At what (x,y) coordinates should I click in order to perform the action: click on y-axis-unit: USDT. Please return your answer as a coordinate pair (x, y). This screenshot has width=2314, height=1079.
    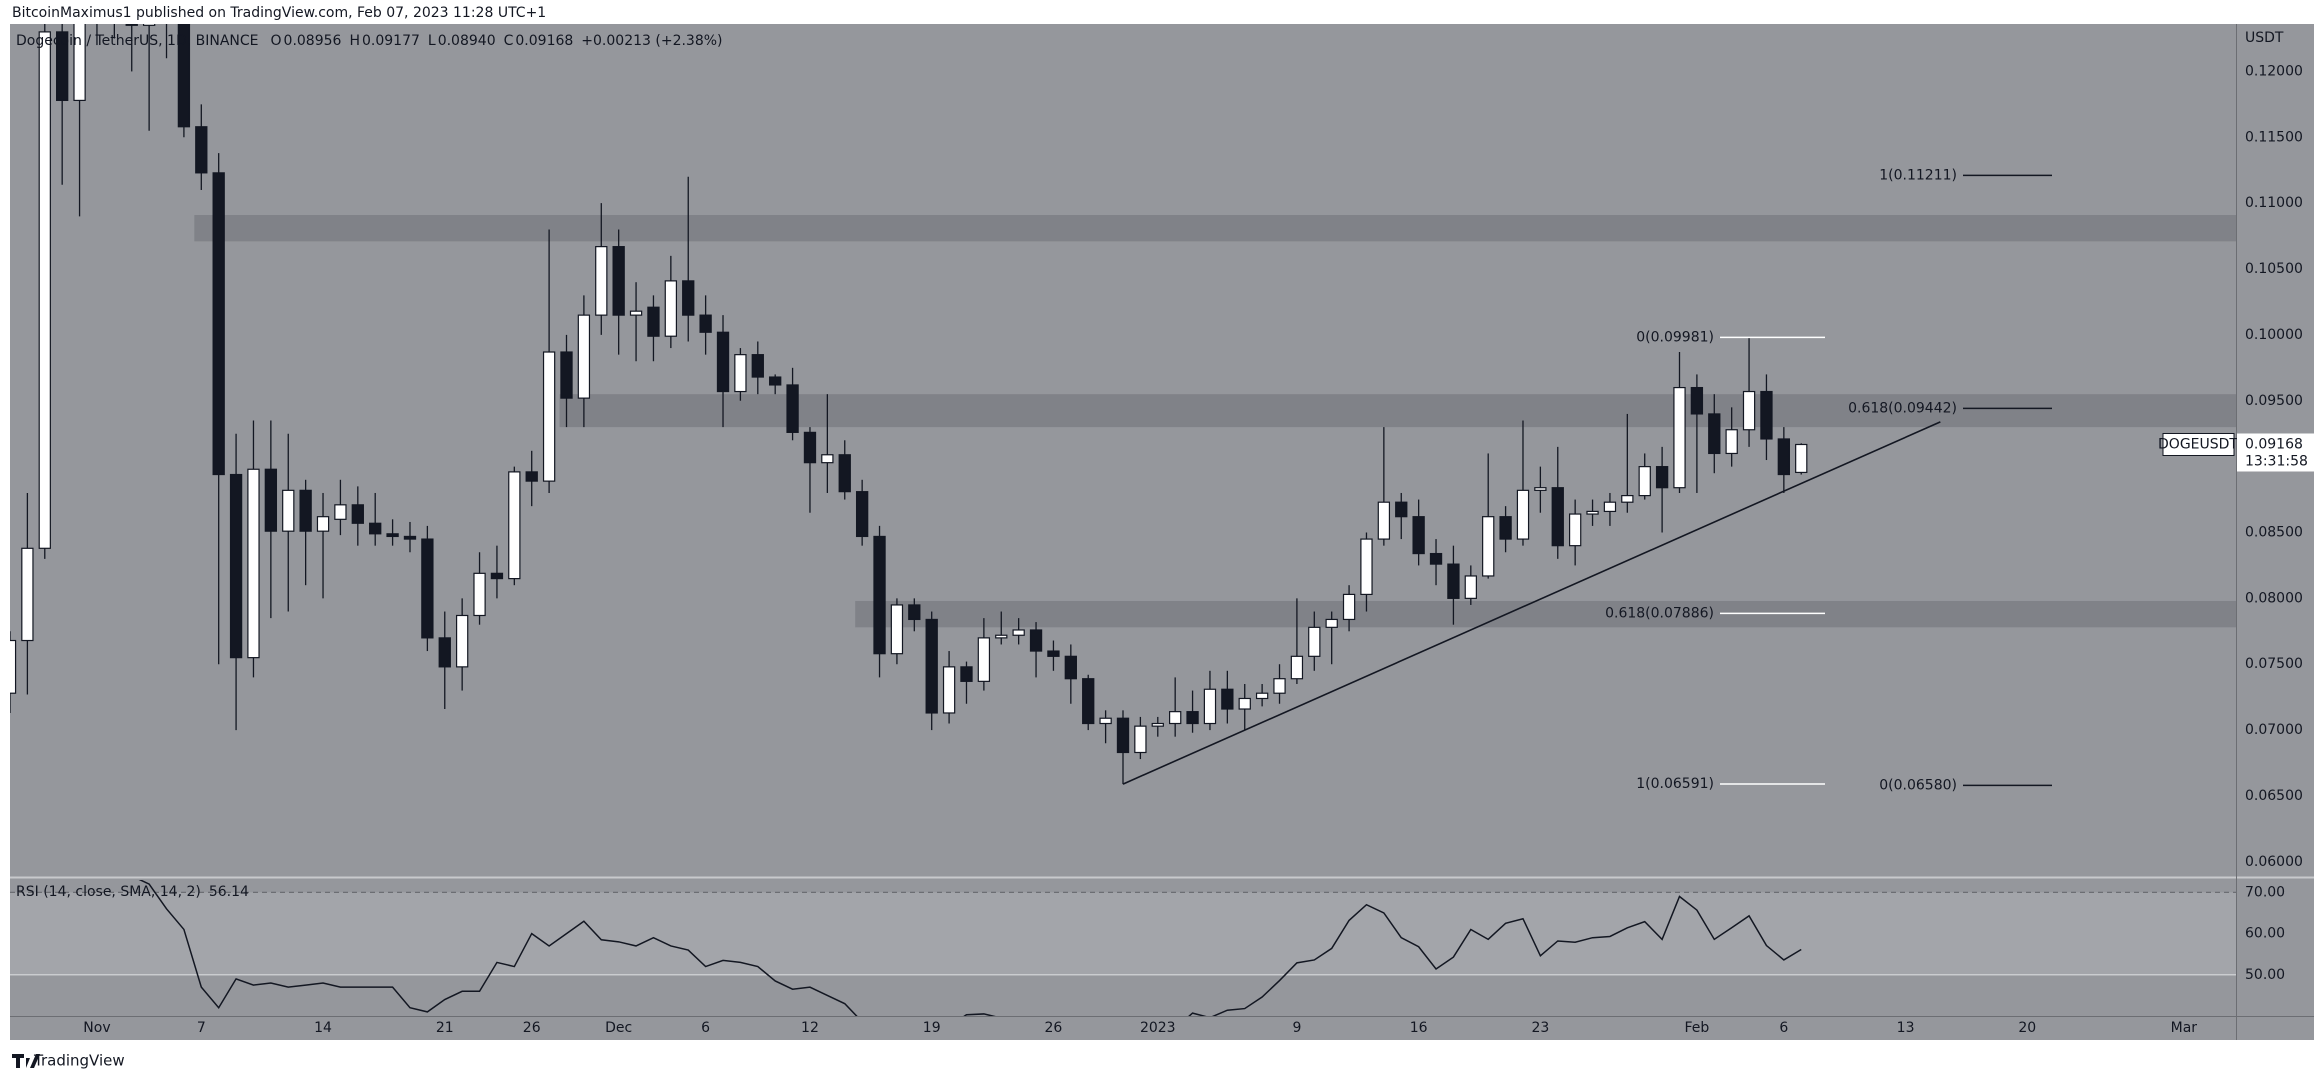
    Looking at the image, I should click on (2264, 38).